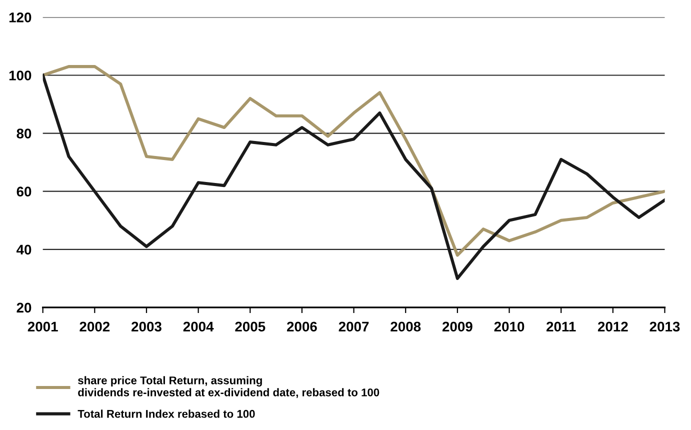  What do you see at coordinates (20, 75) in the screenshot?
I see `y-tick-label: 100` at bounding box center [20, 75].